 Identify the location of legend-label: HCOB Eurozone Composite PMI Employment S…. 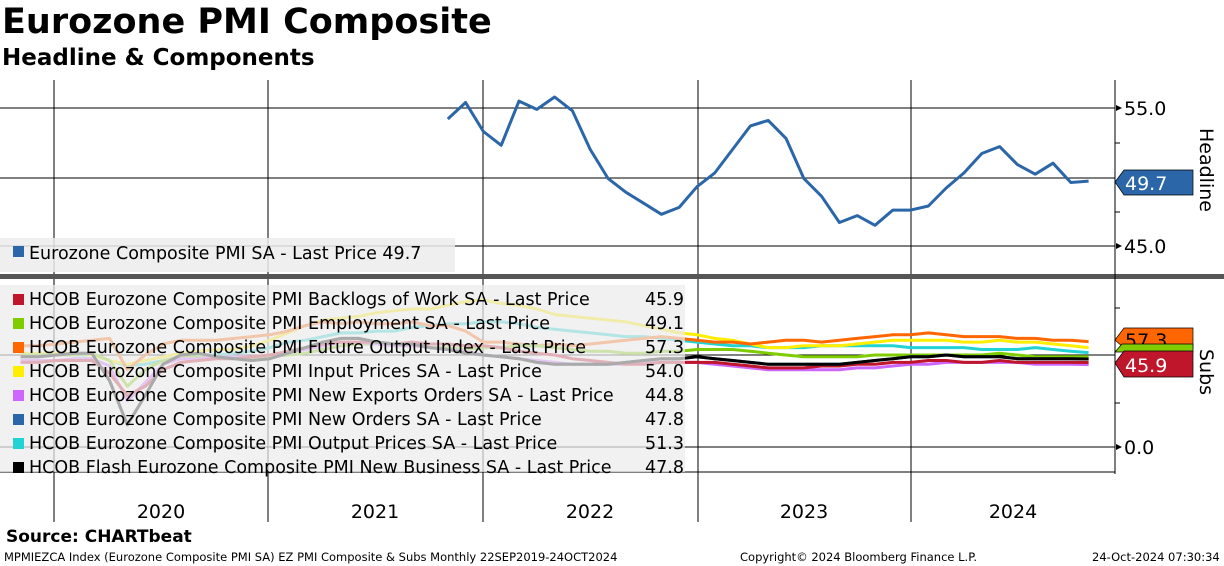
(289, 324).